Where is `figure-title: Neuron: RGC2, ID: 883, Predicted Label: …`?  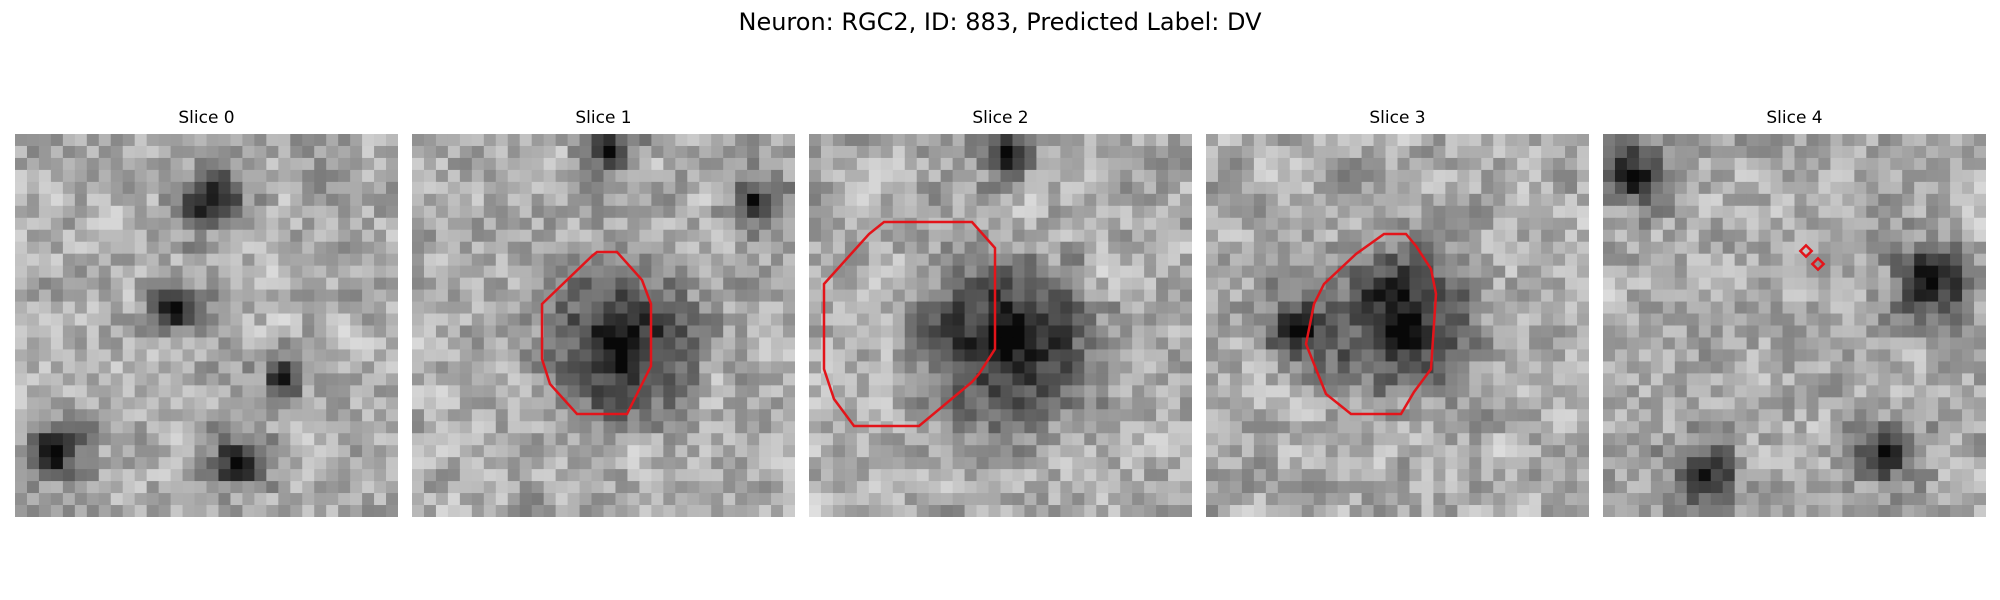
figure-title: Neuron: RGC2, ID: 883, Predicted Label: … is located at coordinates (1000, 22).